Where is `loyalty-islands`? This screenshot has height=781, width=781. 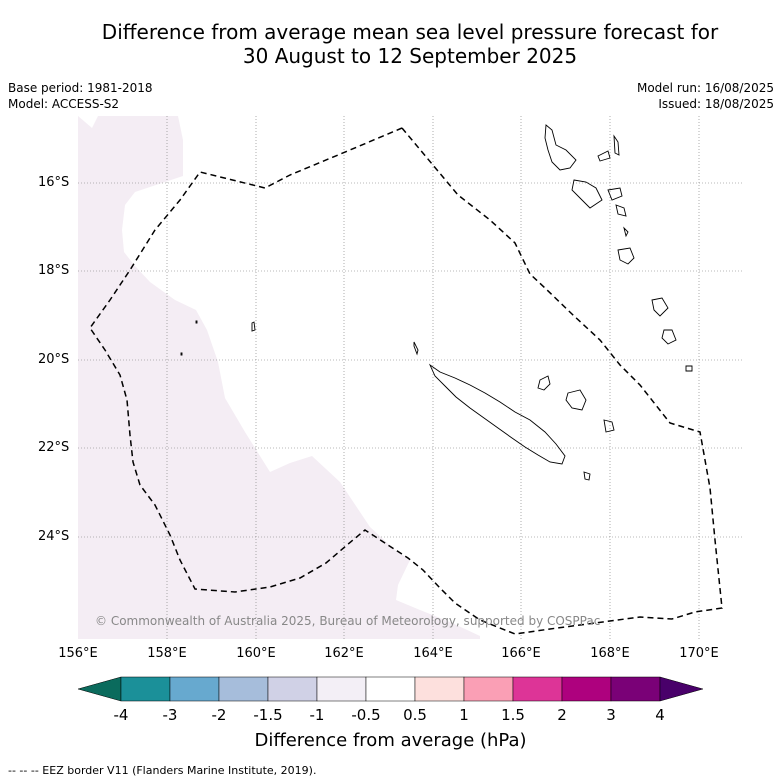
loyalty-islands is located at coordinates (544, 383).